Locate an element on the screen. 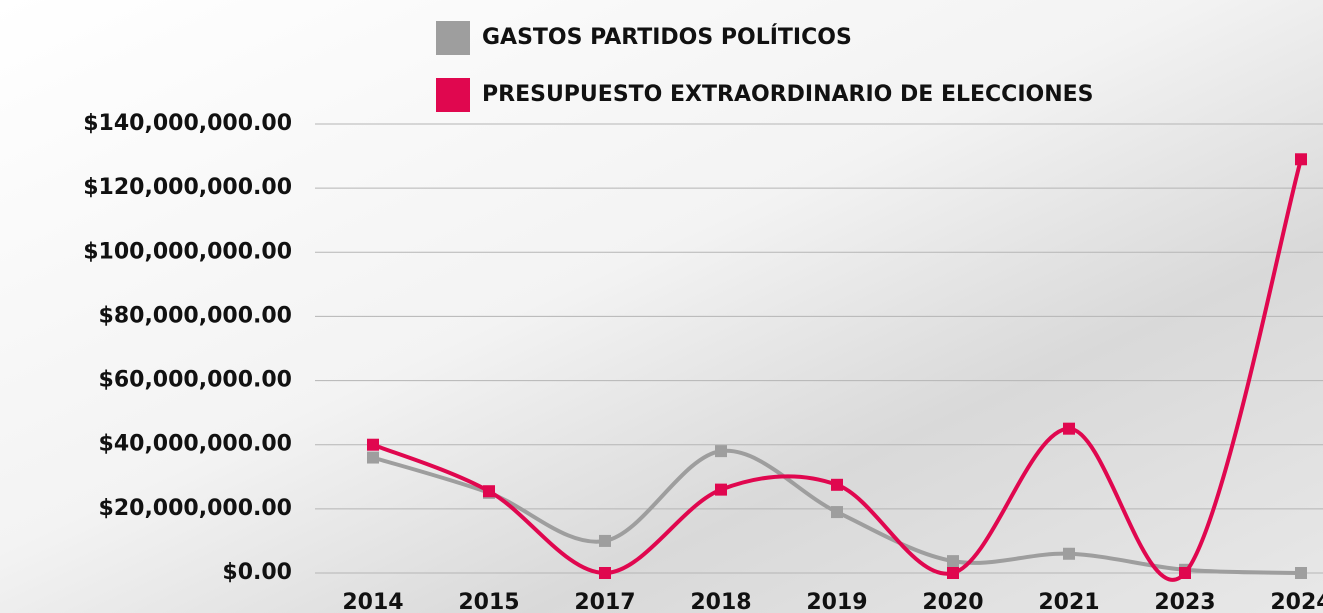 This screenshot has width=1323, height=613. x-tick-label: 2014 is located at coordinates (372, 601).